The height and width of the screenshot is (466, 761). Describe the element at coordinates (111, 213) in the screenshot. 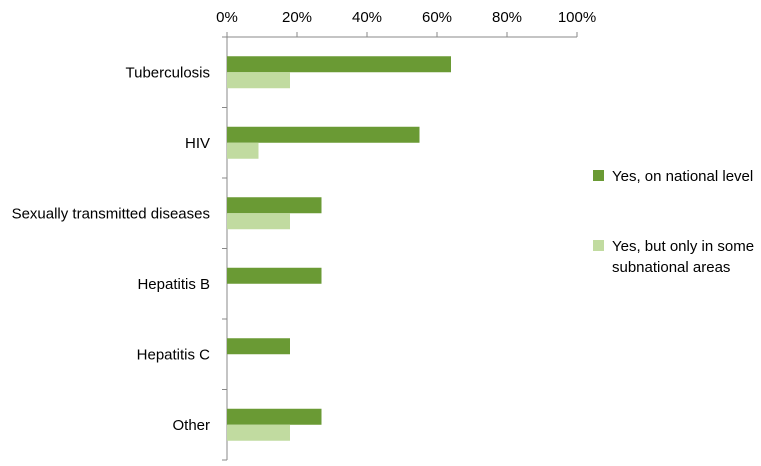

I see `category-label: Sexually transmitted diseases` at that location.